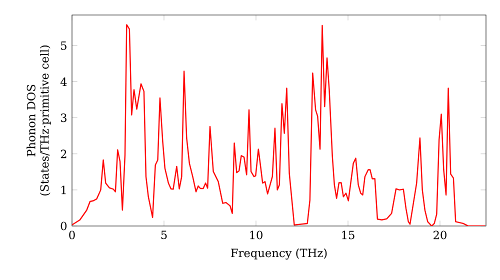 This screenshot has height=280, width=500. I want to click on x-tick-label: 0, so click(72, 235).